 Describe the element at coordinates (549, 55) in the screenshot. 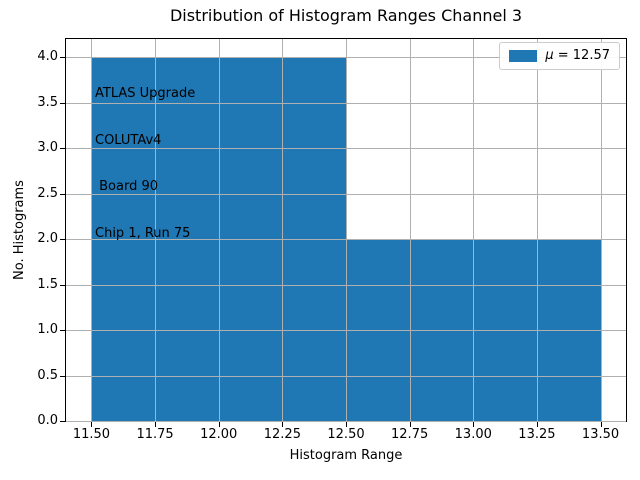

I see `legend-mu-symbol: μ` at that location.